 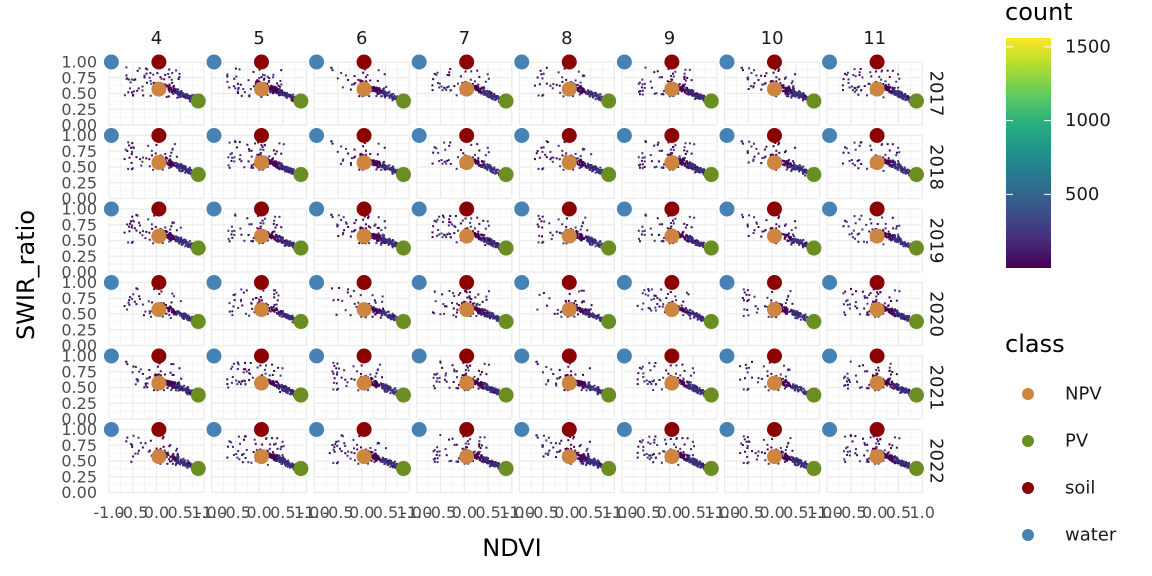 What do you see at coordinates (936, 94) in the screenshot?
I see `row-strip-label: 2017` at bounding box center [936, 94].